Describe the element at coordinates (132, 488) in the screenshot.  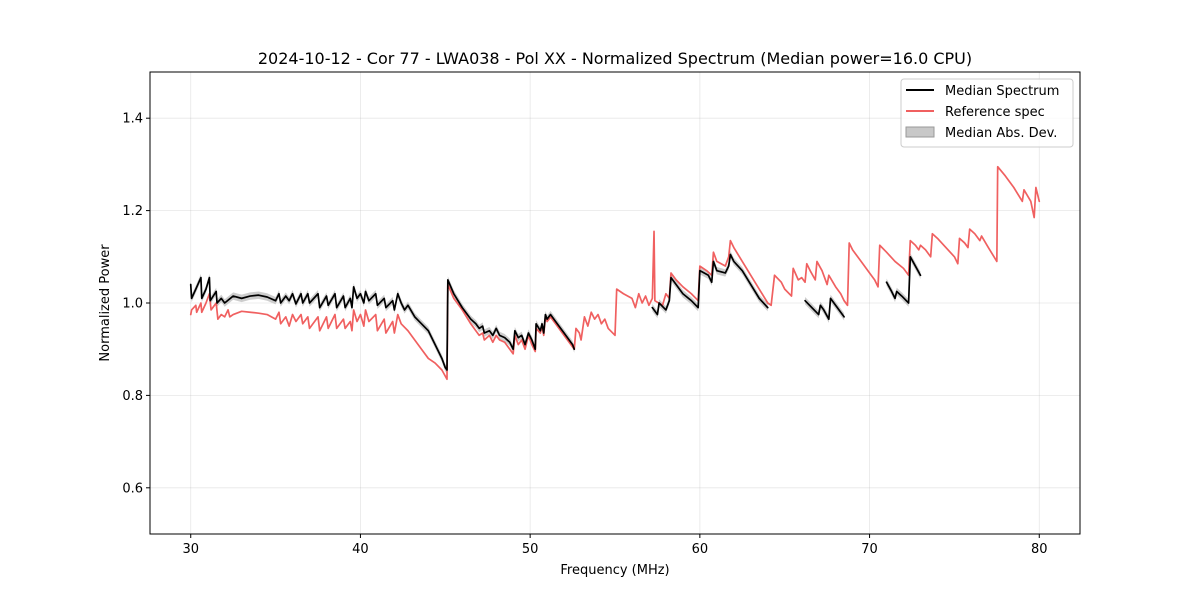
I see `y-tick-label: 0.6` at that location.